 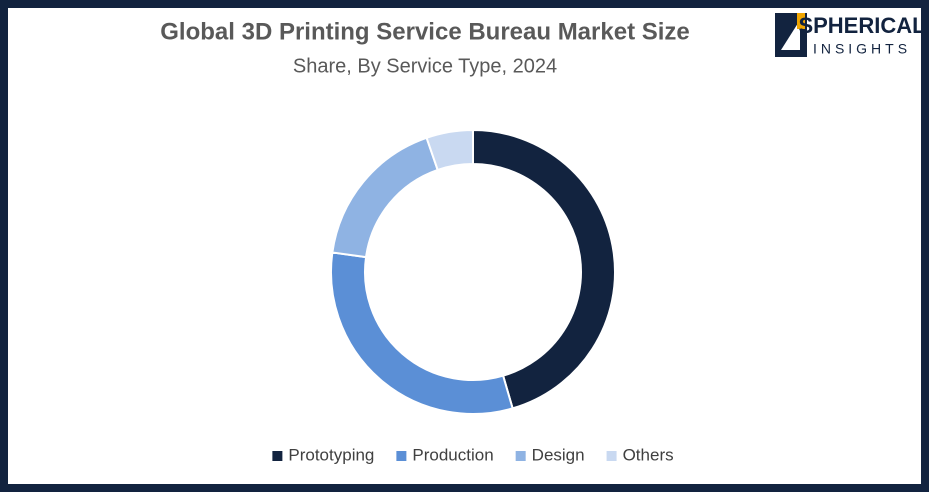 I want to click on logo: SPHERICAL INSIGHTS, so click(x=850, y=35).